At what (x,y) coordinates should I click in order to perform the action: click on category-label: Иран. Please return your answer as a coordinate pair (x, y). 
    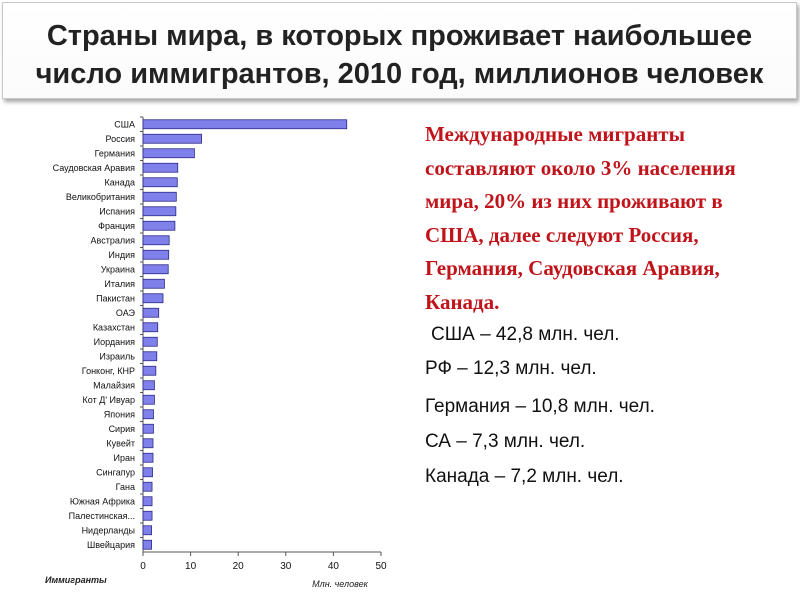
    Looking at the image, I should click on (124, 458).